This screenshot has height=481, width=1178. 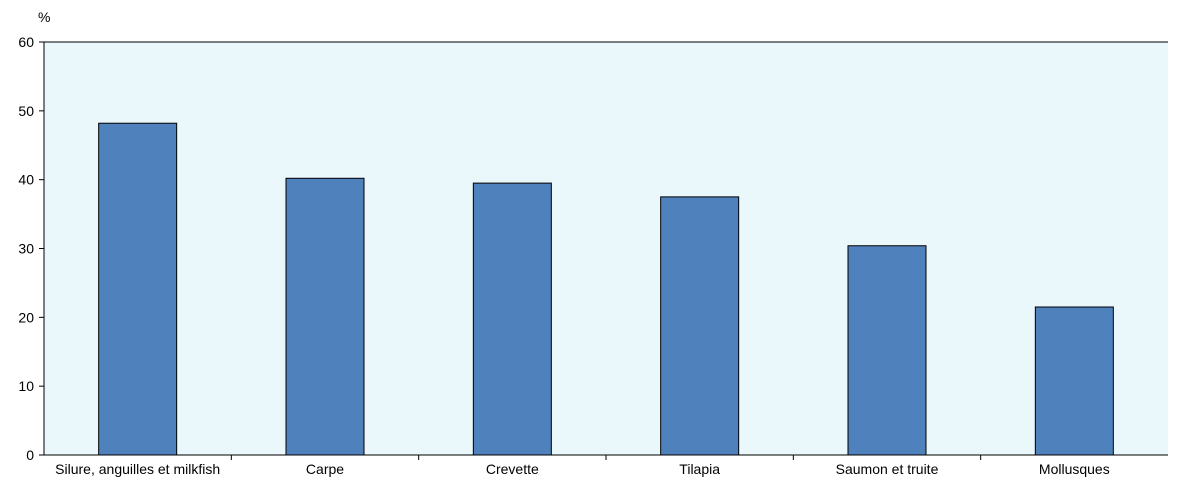 I want to click on y-axis-unit-label: %, so click(x=44, y=17).